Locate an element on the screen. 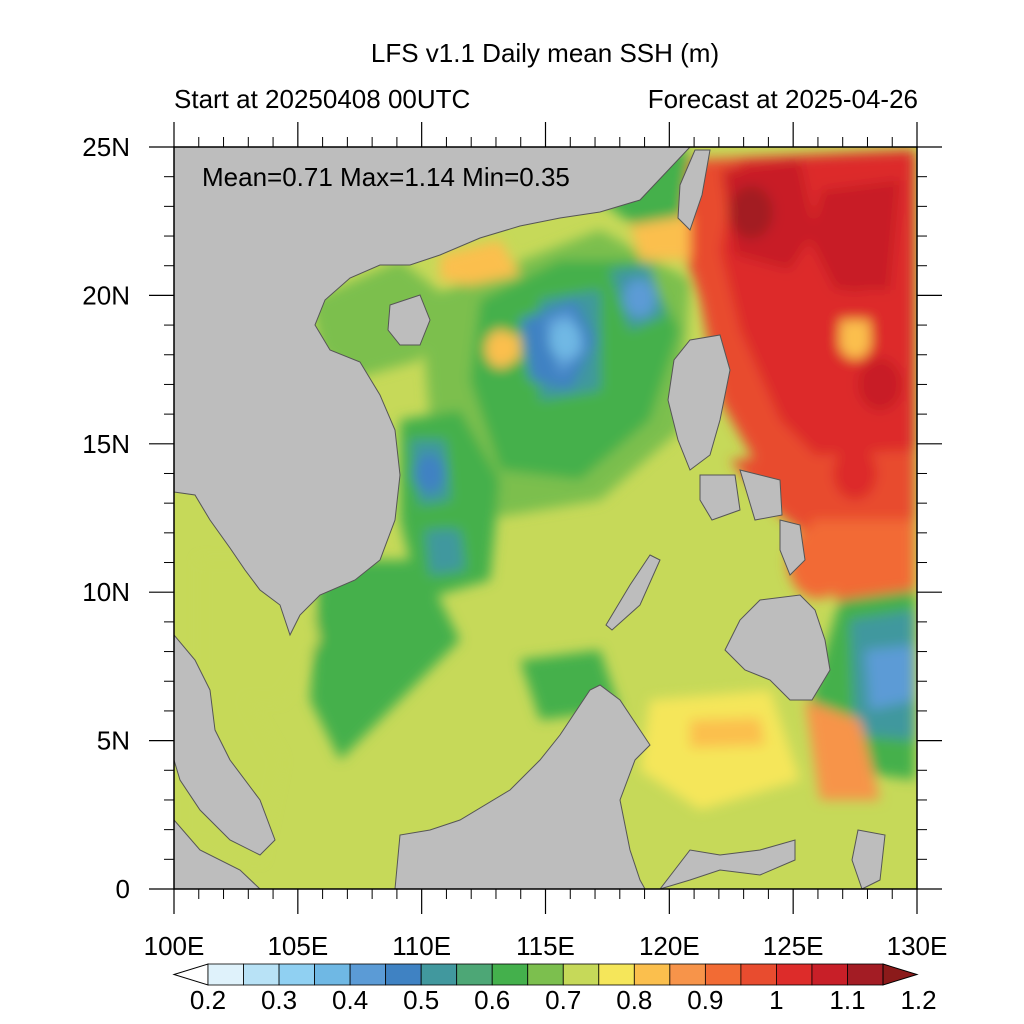  lat-tick-label: 25N is located at coordinates (106, 147).